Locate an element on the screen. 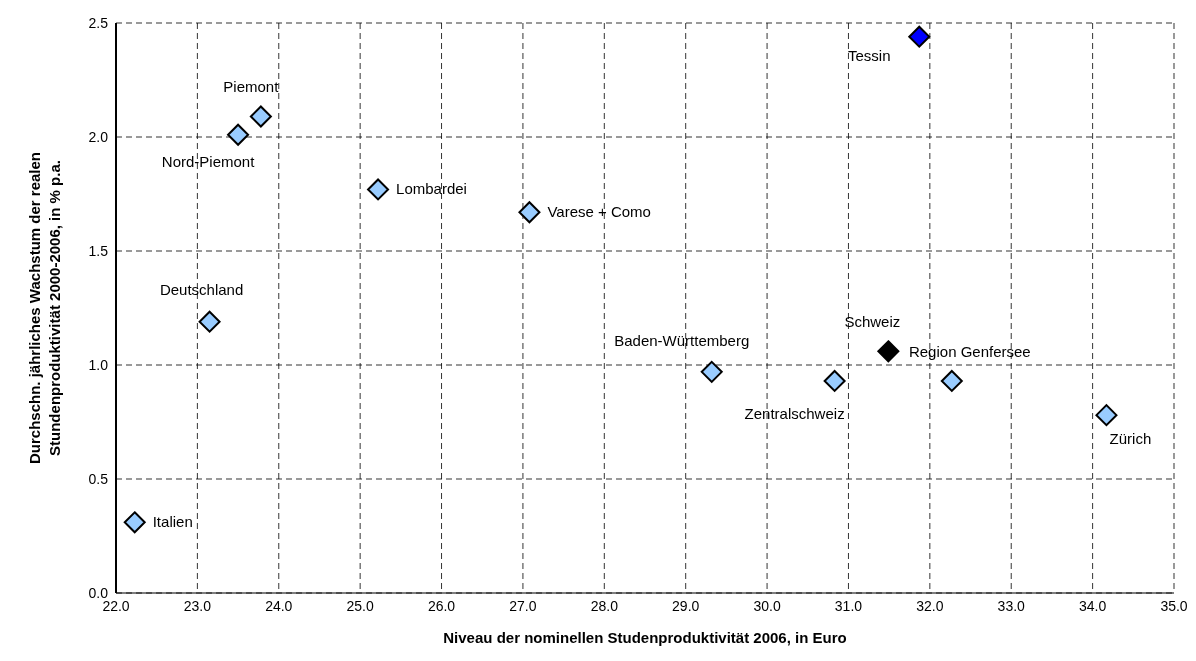 This screenshot has height=661, width=1196. x-tick-label: 30.0 is located at coordinates (767, 605).